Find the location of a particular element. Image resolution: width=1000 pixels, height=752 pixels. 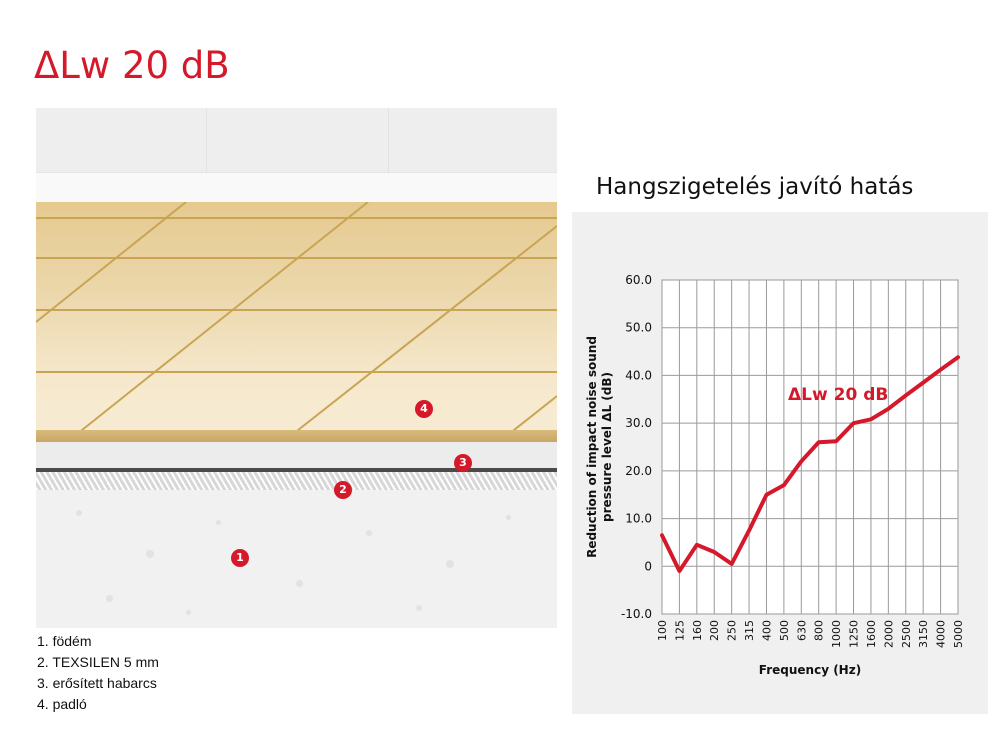

x-tick-label: 4000 is located at coordinates (941, 634).